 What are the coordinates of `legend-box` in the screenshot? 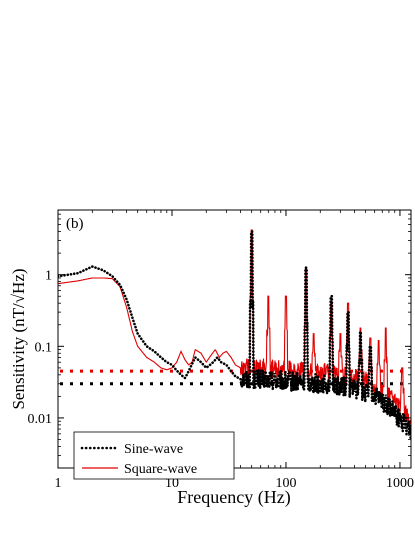 It's located at (154, 455).